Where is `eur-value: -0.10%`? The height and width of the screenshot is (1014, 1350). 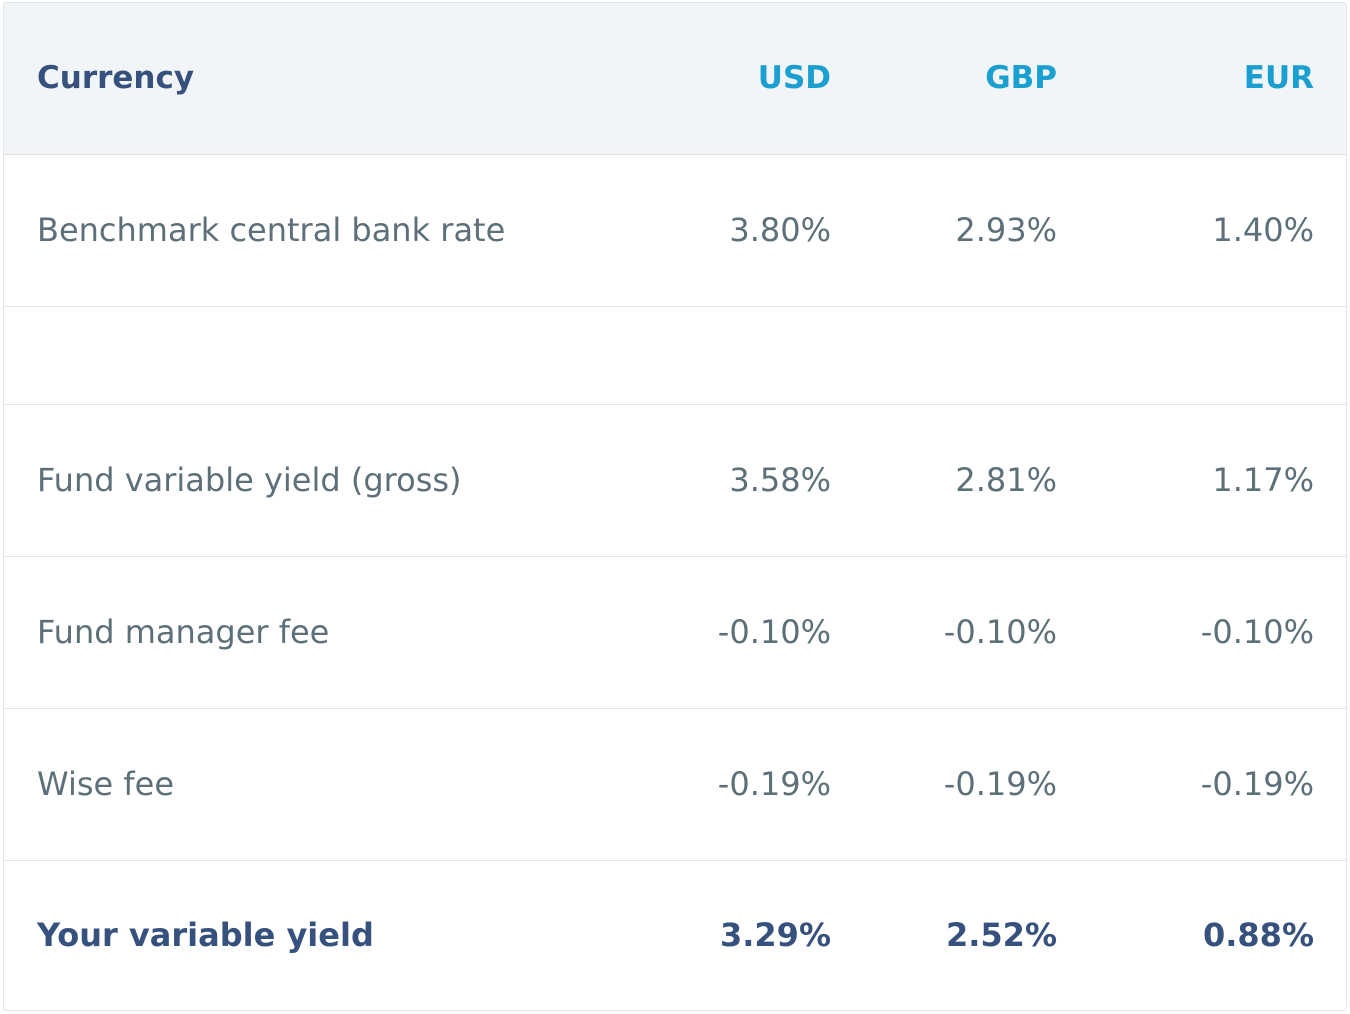 eur-value: -0.10% is located at coordinates (1217, 632).